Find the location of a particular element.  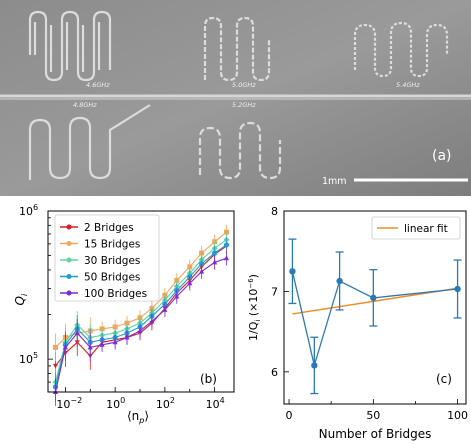

panel-label: (c) is located at coordinates (444, 379).